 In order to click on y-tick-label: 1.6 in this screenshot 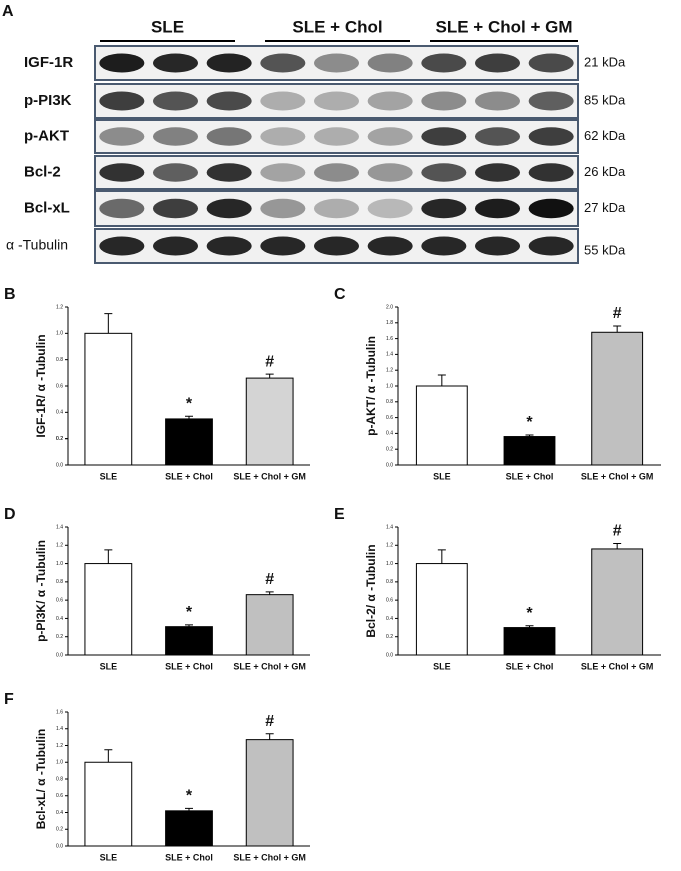, I will do `click(389, 339)`.